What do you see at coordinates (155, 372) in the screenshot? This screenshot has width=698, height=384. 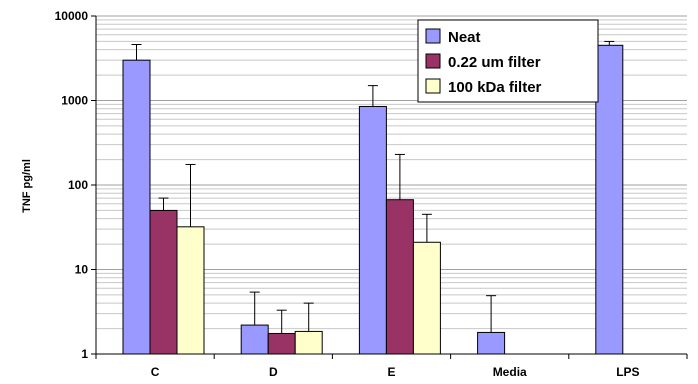 I see `x-tick-label: C` at bounding box center [155, 372].